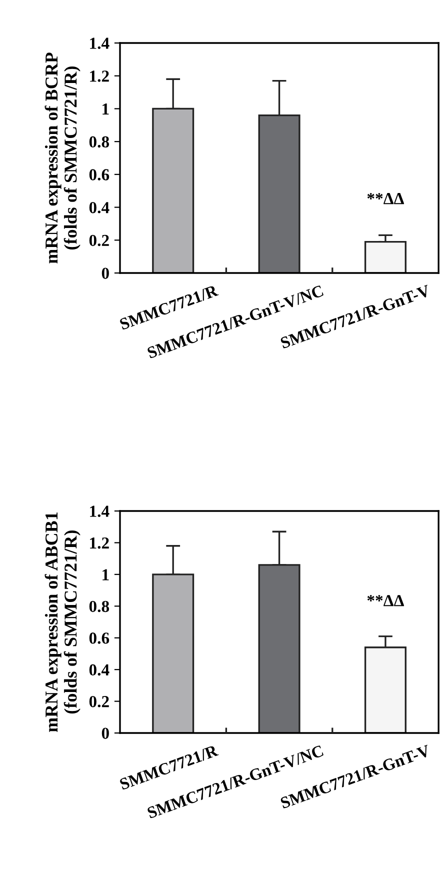 This screenshot has height=883, width=443. I want to click on y-axis-title: mRNA expression of BCRP (folds of SMMC7721/R), so click(62, 158).